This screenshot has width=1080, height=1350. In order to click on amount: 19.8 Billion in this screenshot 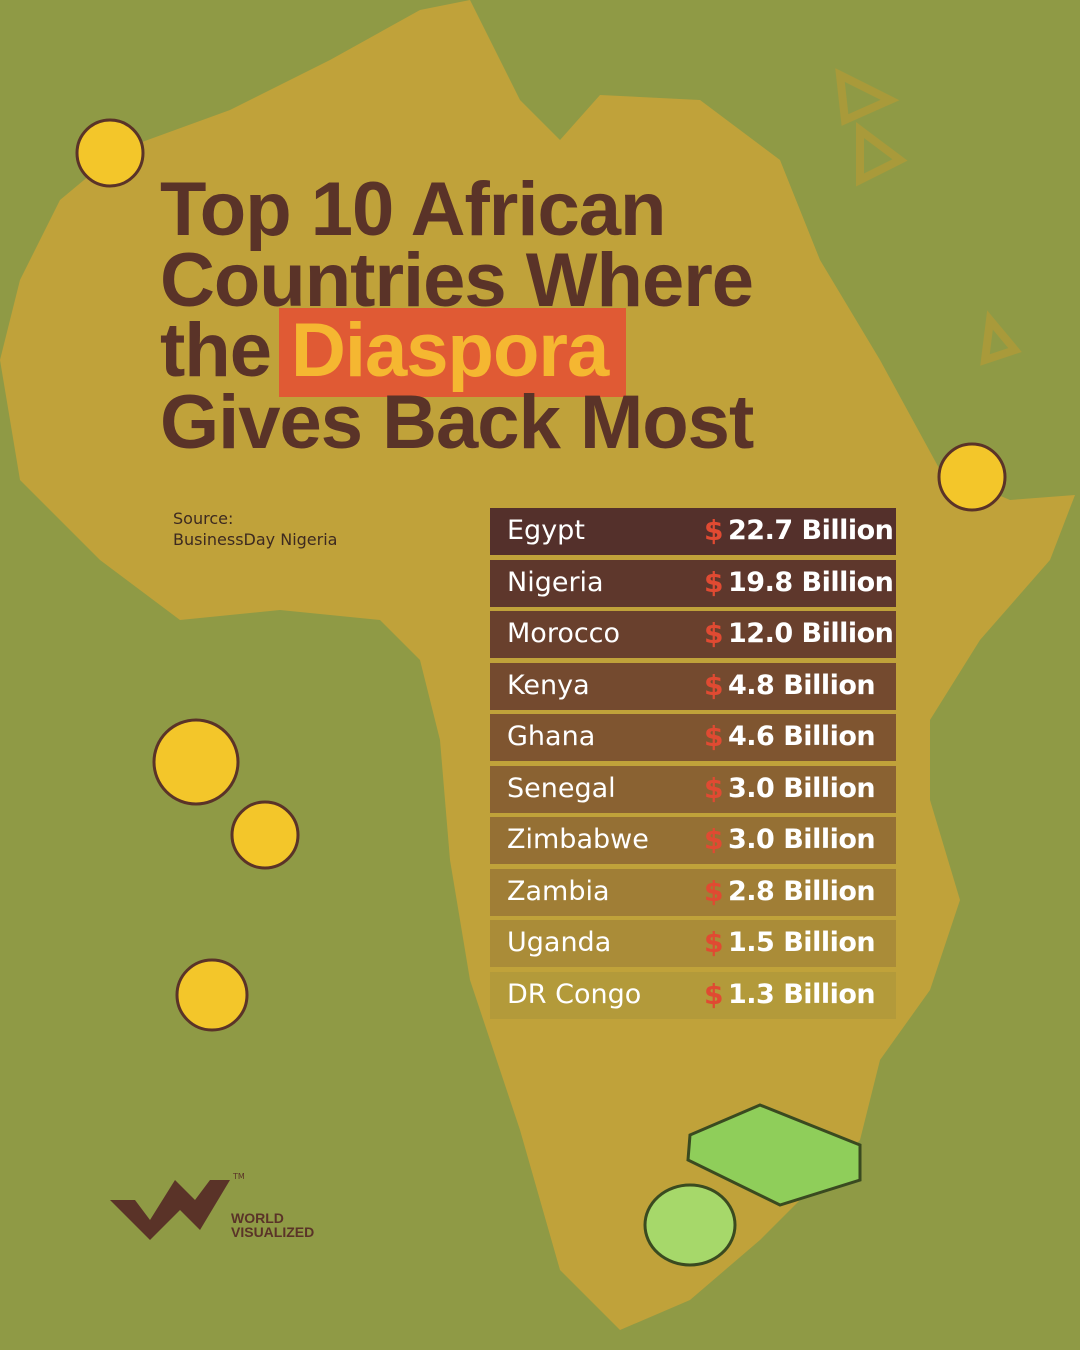, I will do `click(811, 582)`.